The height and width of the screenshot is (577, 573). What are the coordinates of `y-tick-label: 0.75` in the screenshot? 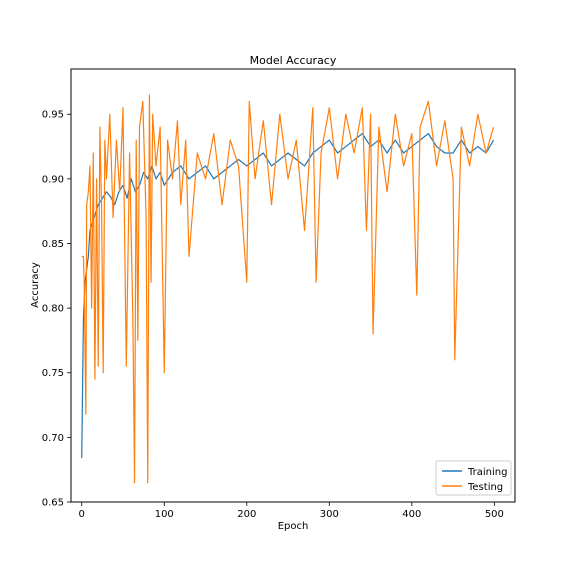 It's located at (53, 373).